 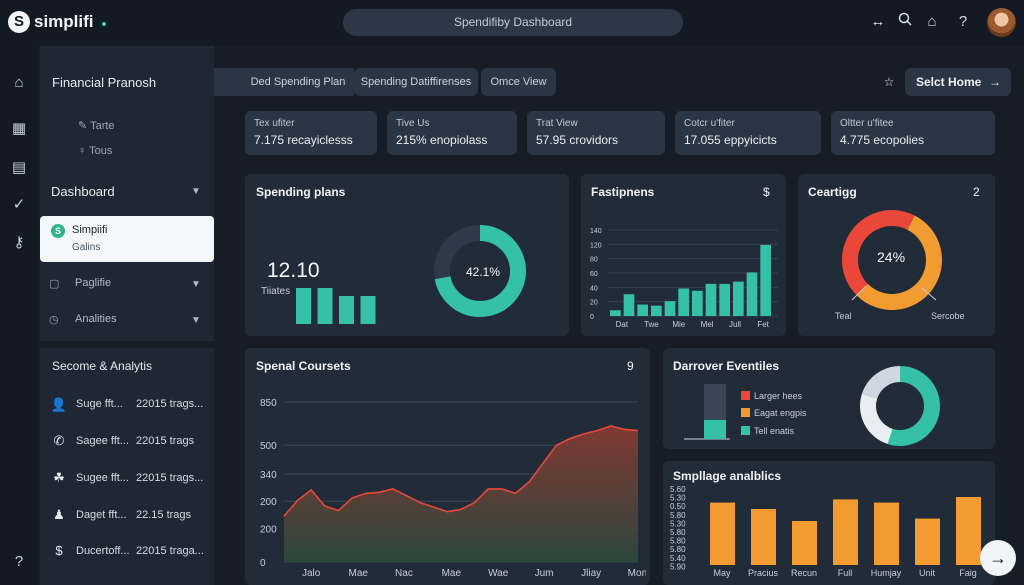 What do you see at coordinates (845, 573) in the screenshot?
I see `x-tick-label: Full` at bounding box center [845, 573].